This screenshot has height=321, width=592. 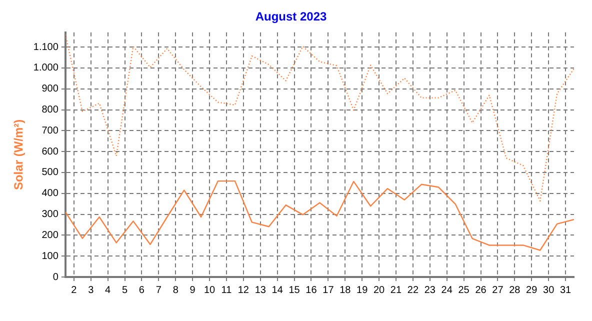 What do you see at coordinates (125, 290) in the screenshot?
I see `x-tick-label: 5` at bounding box center [125, 290].